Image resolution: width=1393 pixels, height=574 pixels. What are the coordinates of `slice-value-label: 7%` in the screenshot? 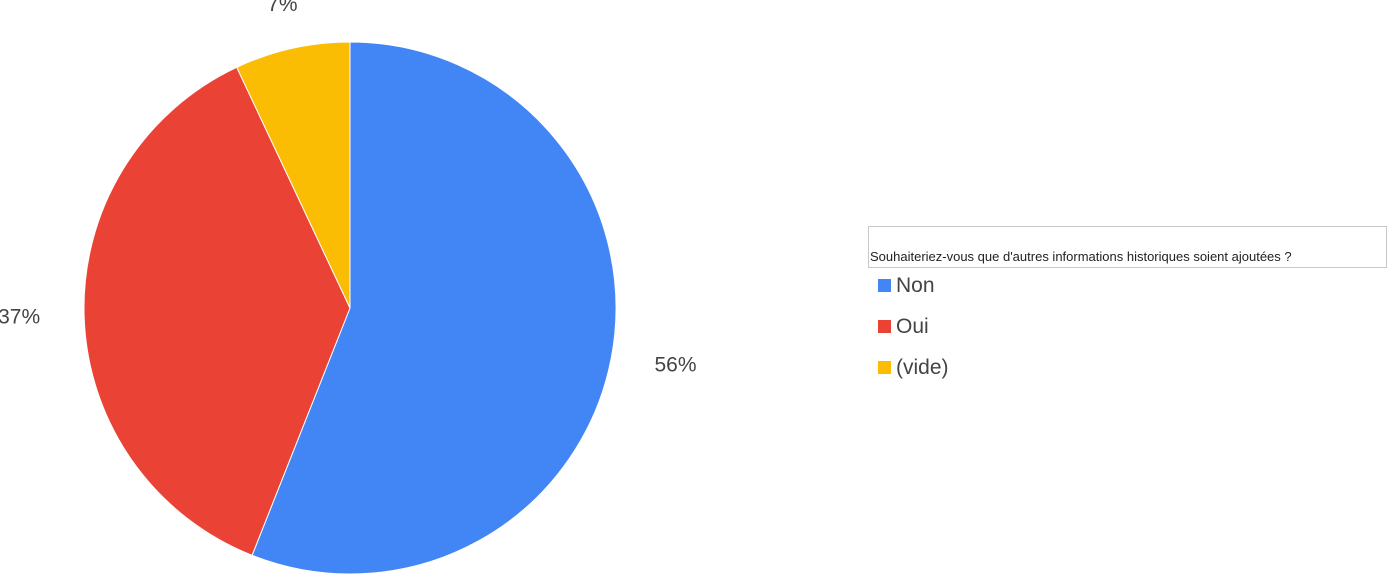 It's located at (282, 8).